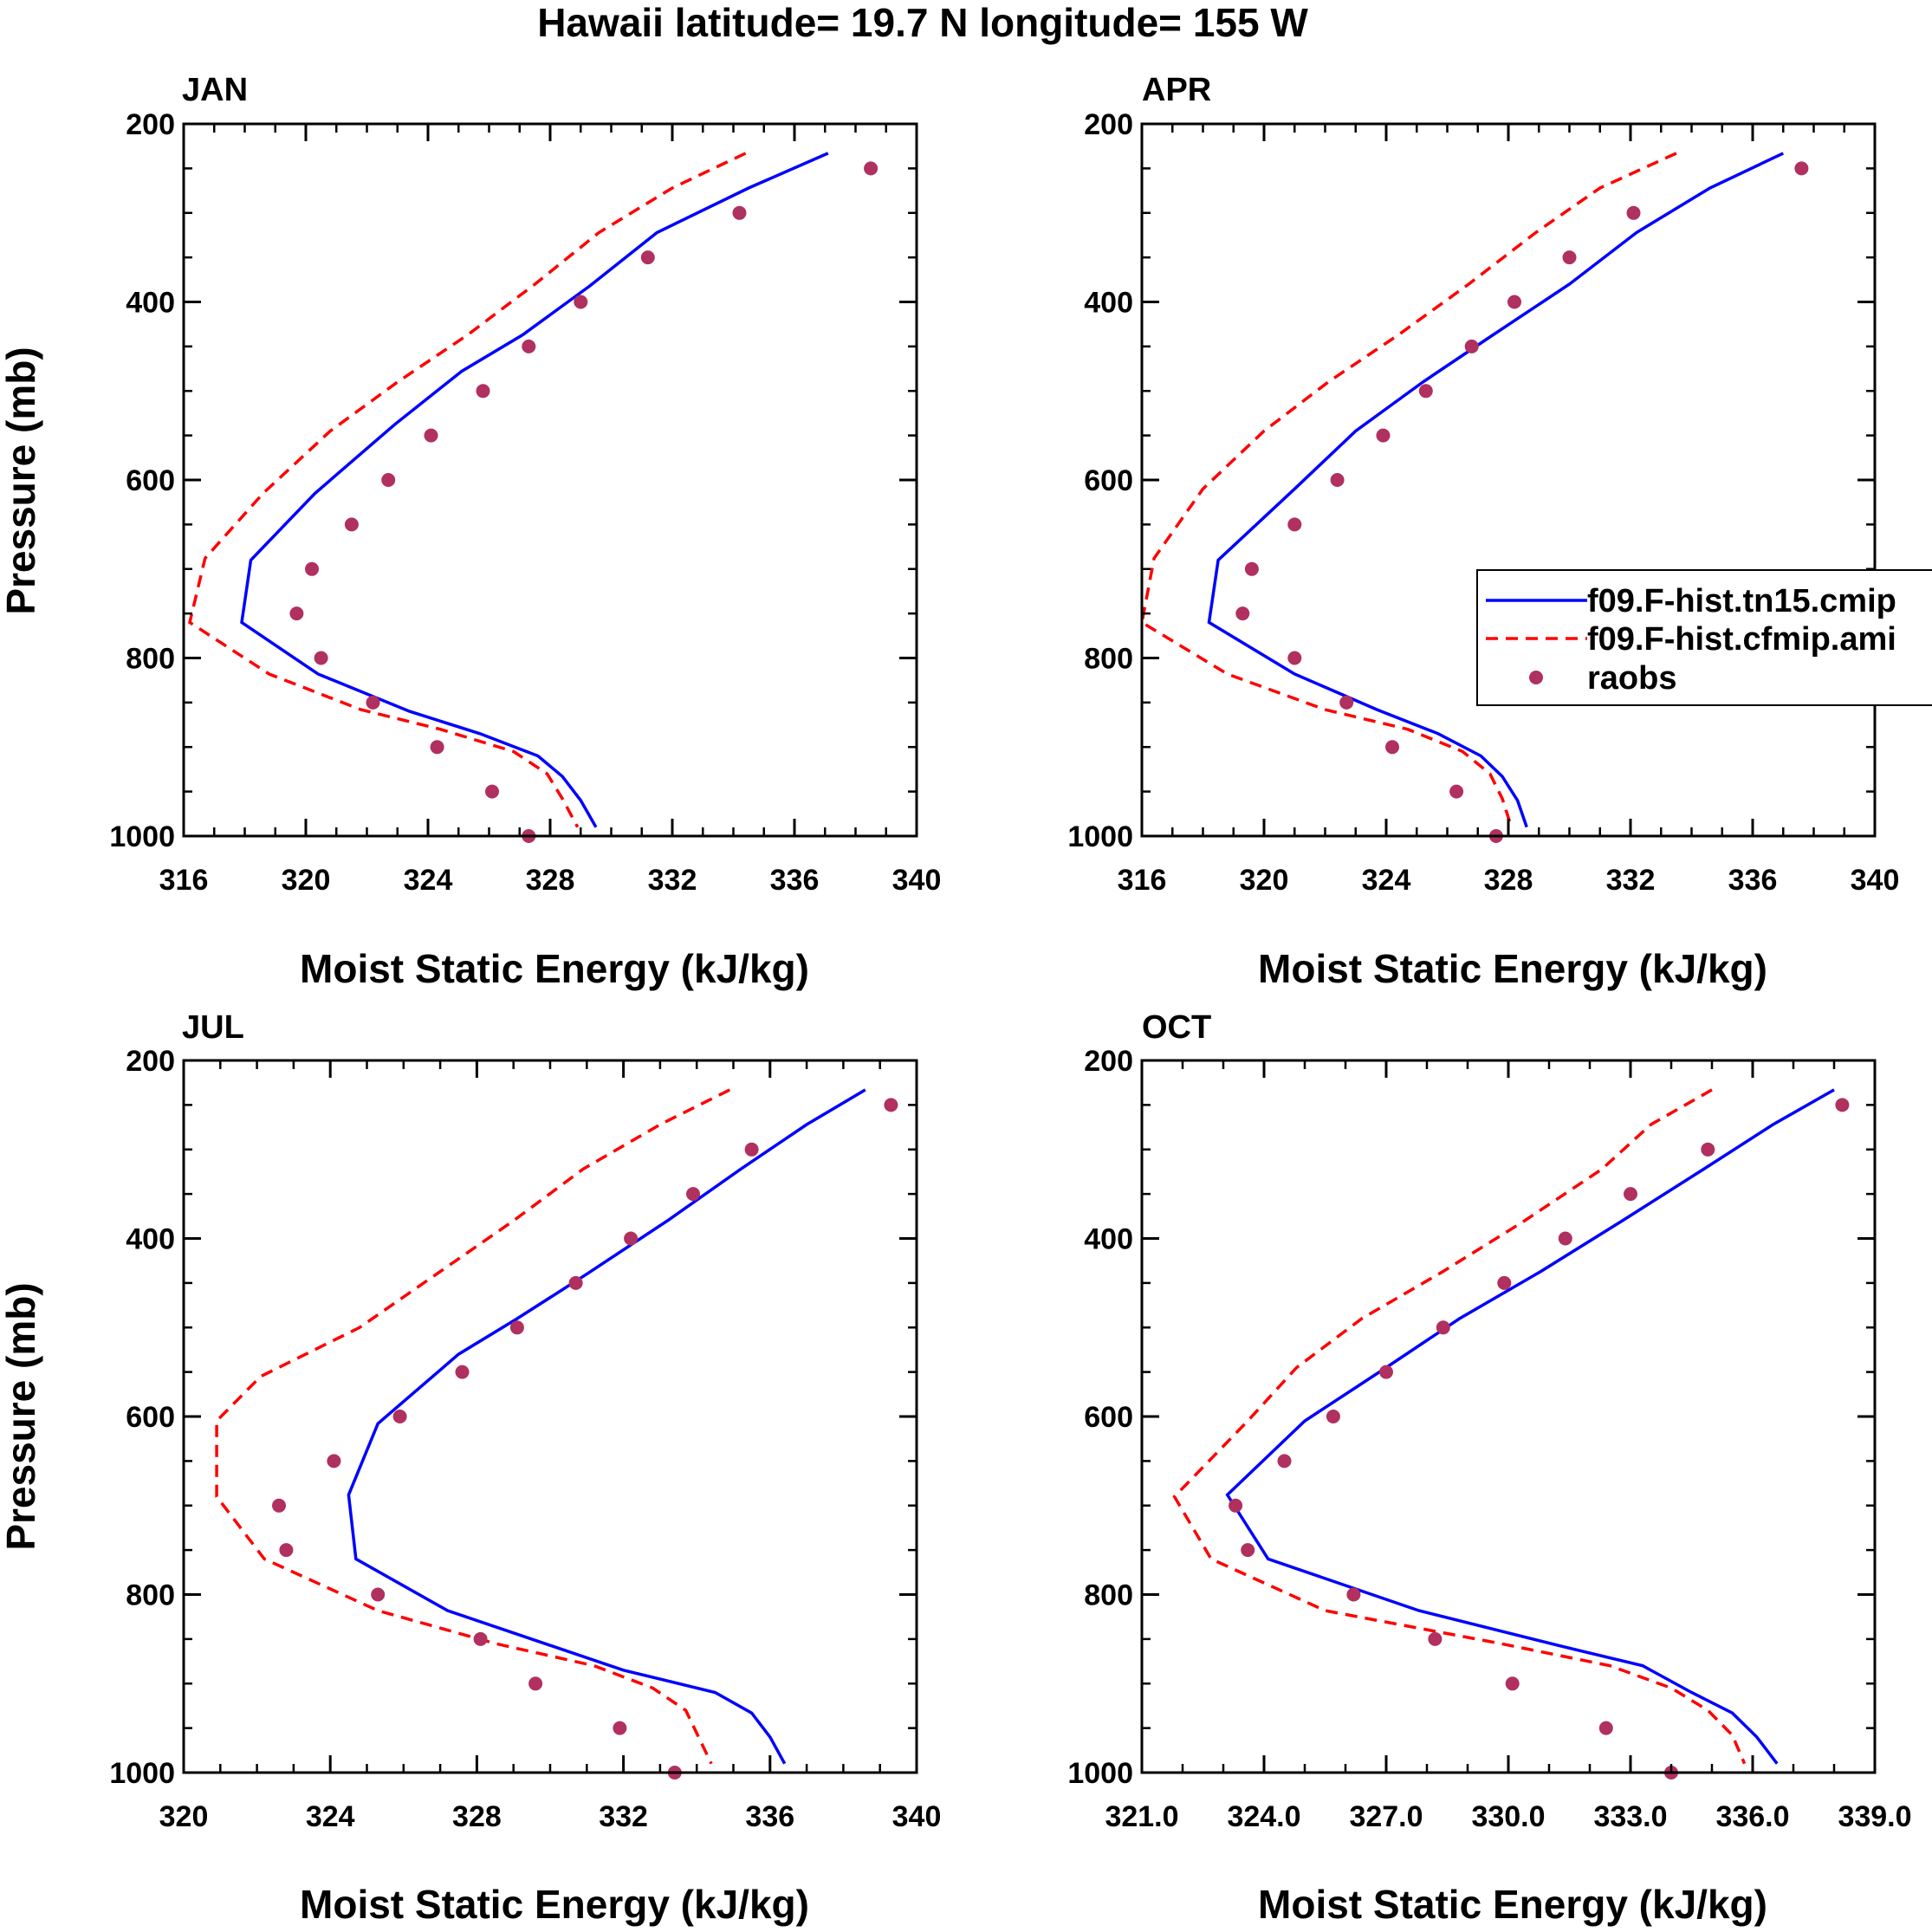 This screenshot has height=1932, width=1932. What do you see at coordinates (1742, 639) in the screenshot?
I see `legend-label: f09.F-hist.cfmip.ami` at bounding box center [1742, 639].